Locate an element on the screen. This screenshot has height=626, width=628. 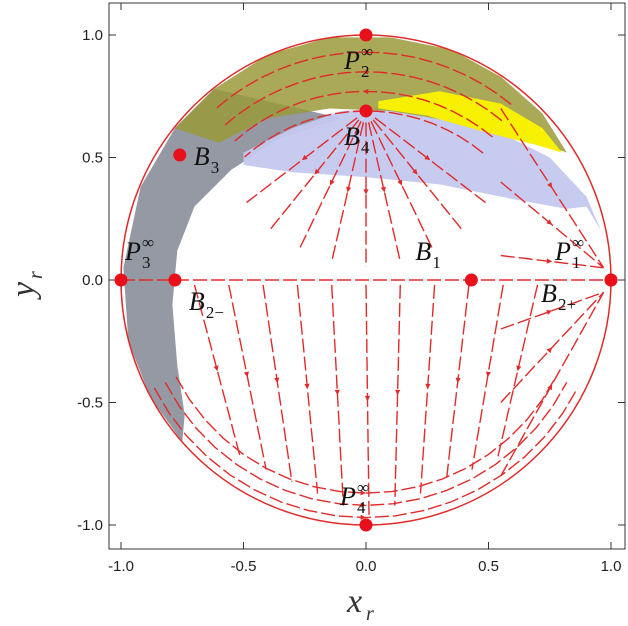
y-axis-label: y r is located at coordinates (26, 285).